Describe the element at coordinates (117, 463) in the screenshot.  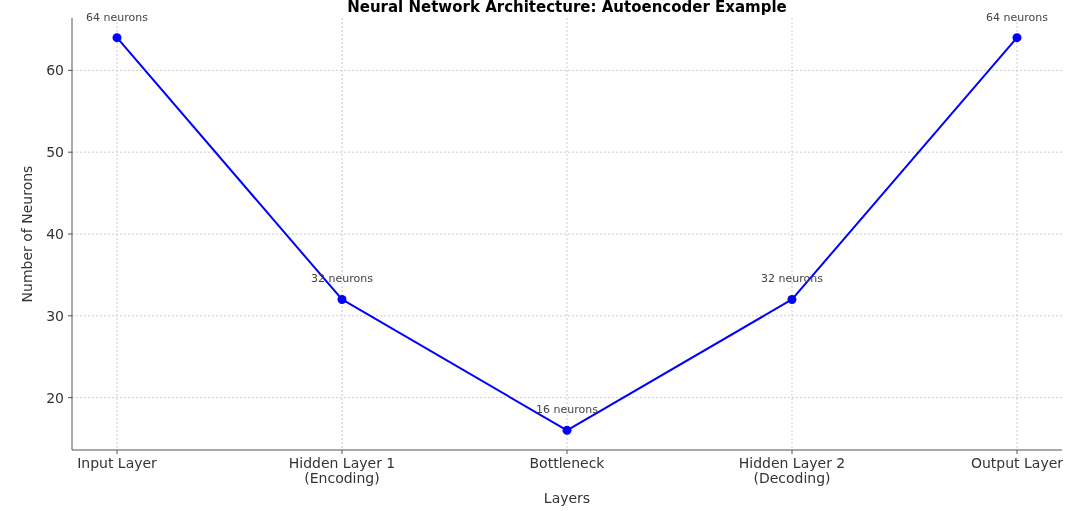
I see `x-tick-label: Input Layer` at that location.